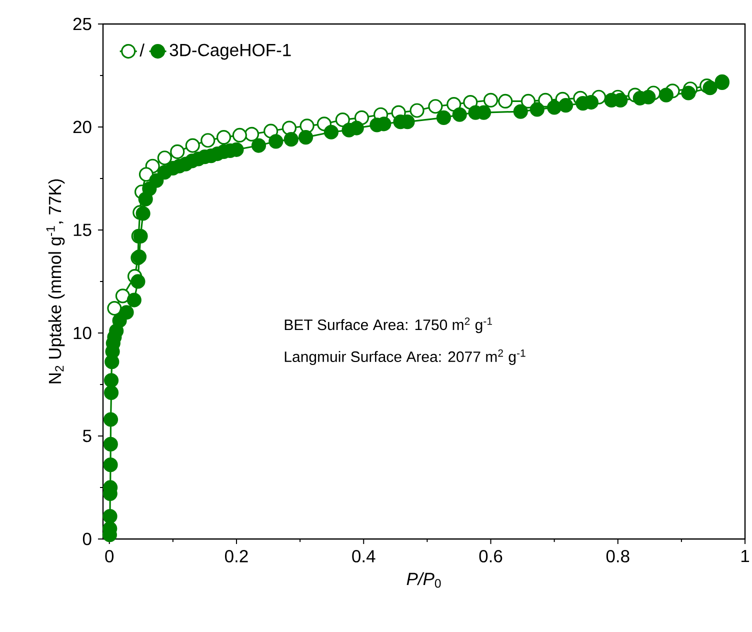 The width and height of the screenshot is (752, 632). Describe the element at coordinates (55, 281) in the screenshot. I see `y-axis-title: N$_{2}$ Uptake (mmol g$^{-1}$, 77K)` at that location.